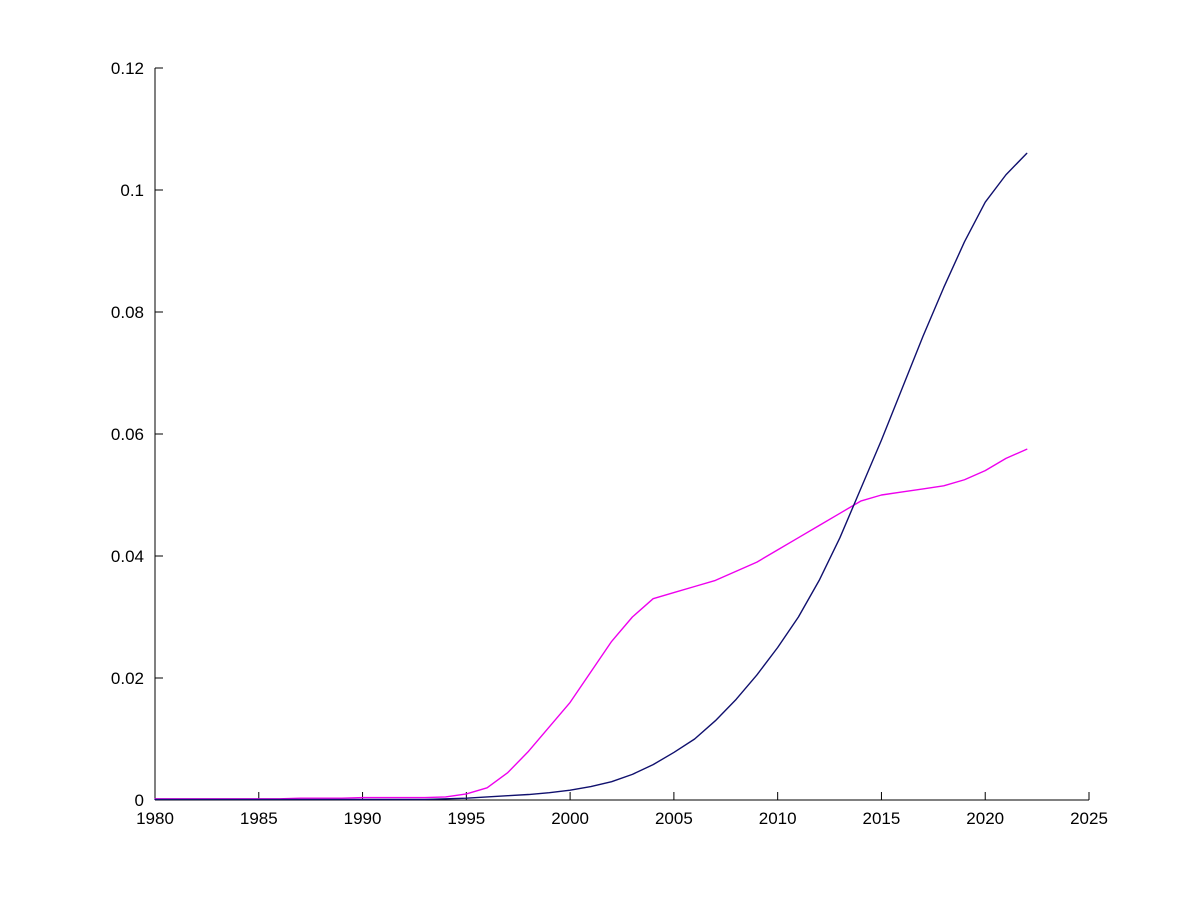 Image resolution: width=1200 pixels, height=900 pixels. Describe the element at coordinates (127, 312) in the screenshot. I see `y-tick-label: 0.08` at that location.